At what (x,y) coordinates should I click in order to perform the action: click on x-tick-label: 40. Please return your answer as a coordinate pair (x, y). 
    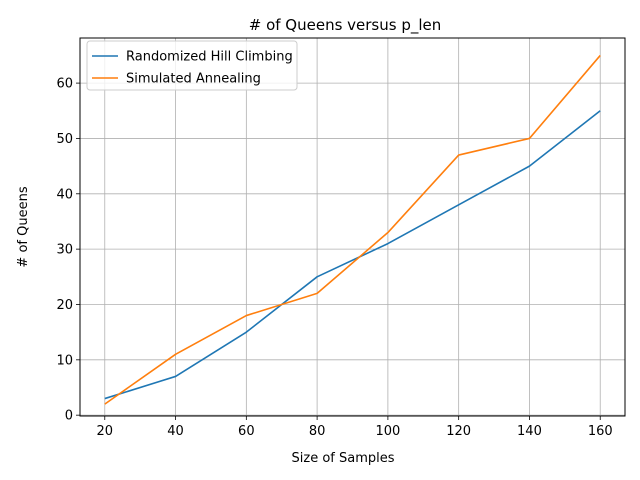
    Looking at the image, I should click on (175, 431).